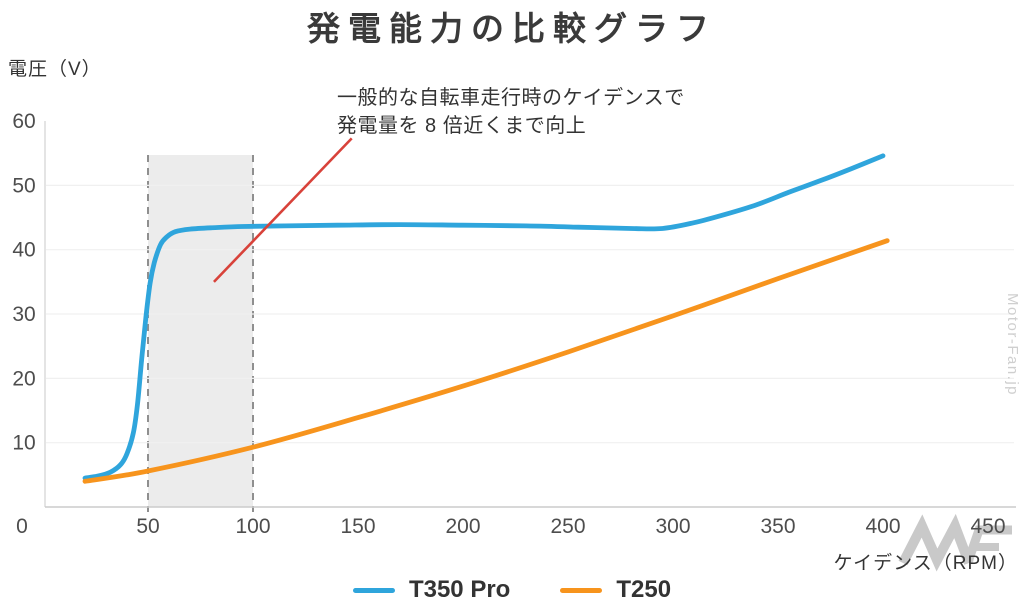 Image resolution: width=1024 pixels, height=611 pixels. I want to click on x-tick-label-450: 450, so click(987, 526).